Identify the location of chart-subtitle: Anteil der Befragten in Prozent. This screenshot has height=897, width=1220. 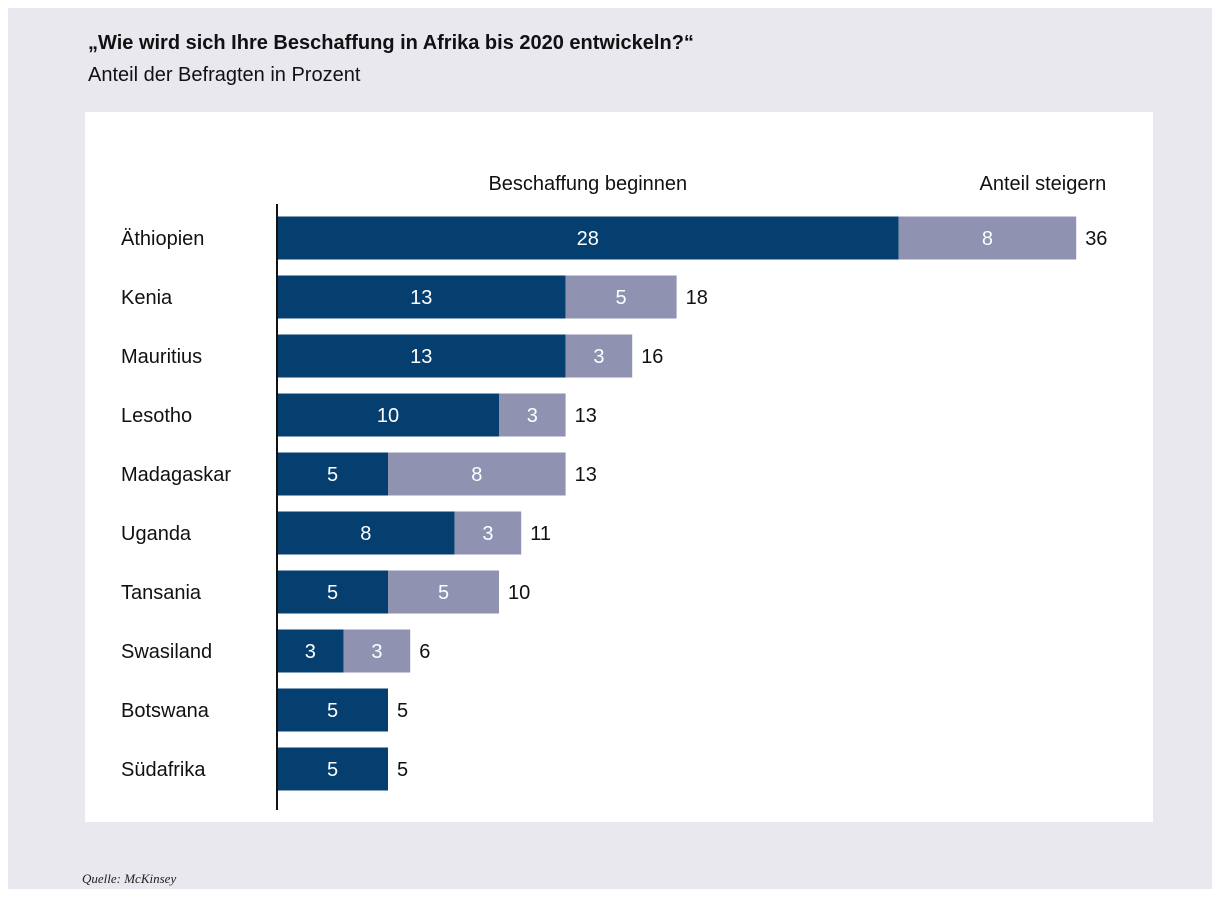
(224, 75).